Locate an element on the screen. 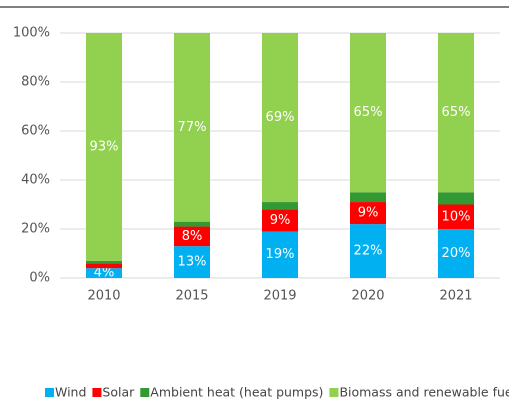 This screenshot has width=509, height=414. x-tick-label: 2019 is located at coordinates (279, 296).